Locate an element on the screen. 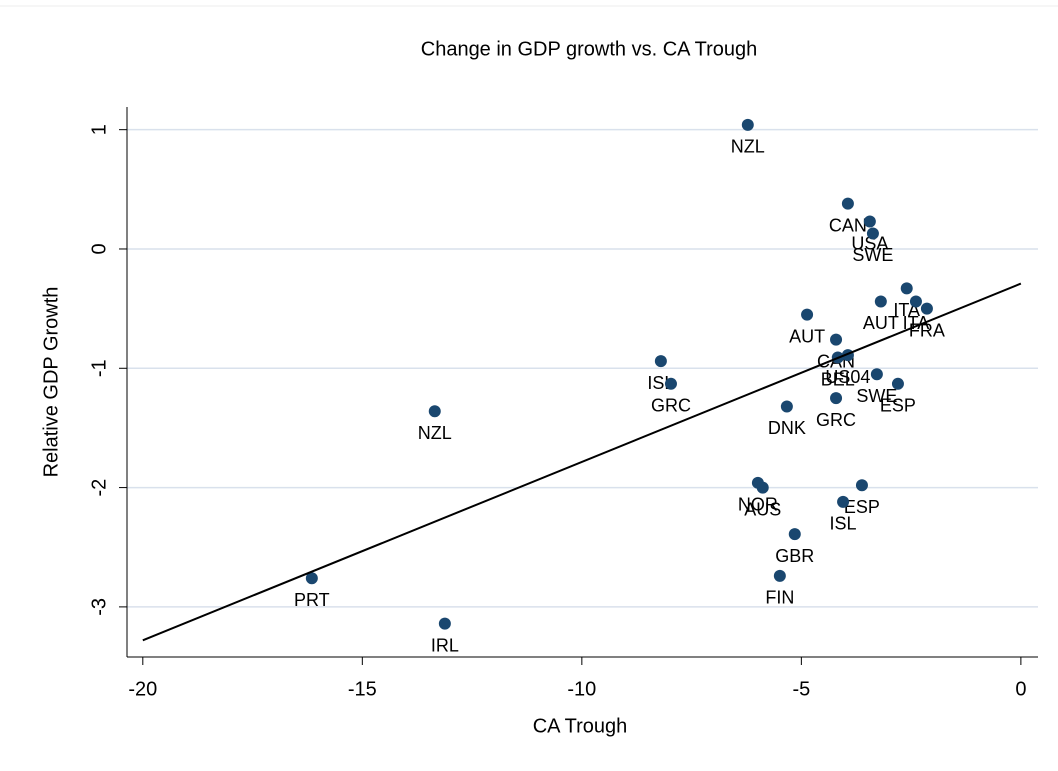 This screenshot has height=771, width=1058. point-label: IRL is located at coordinates (445, 645).